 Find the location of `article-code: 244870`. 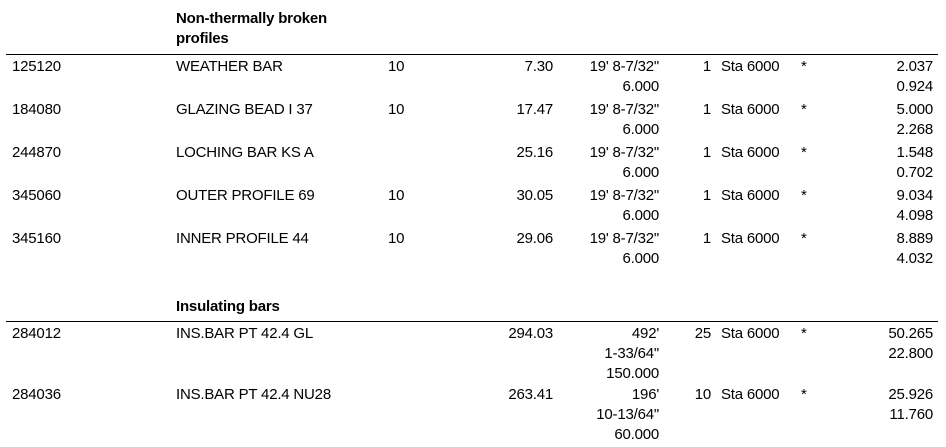

article-code: 244870 is located at coordinates (36, 152).